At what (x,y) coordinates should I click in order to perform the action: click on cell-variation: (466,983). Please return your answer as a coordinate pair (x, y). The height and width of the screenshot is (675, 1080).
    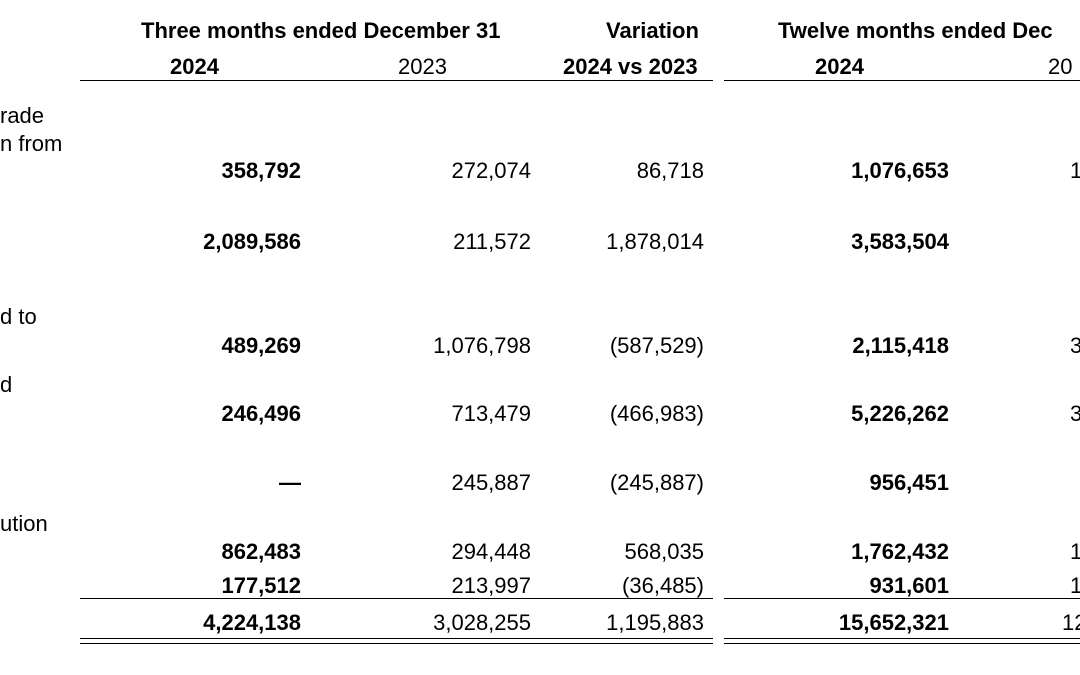
    Looking at the image, I should click on (656, 413).